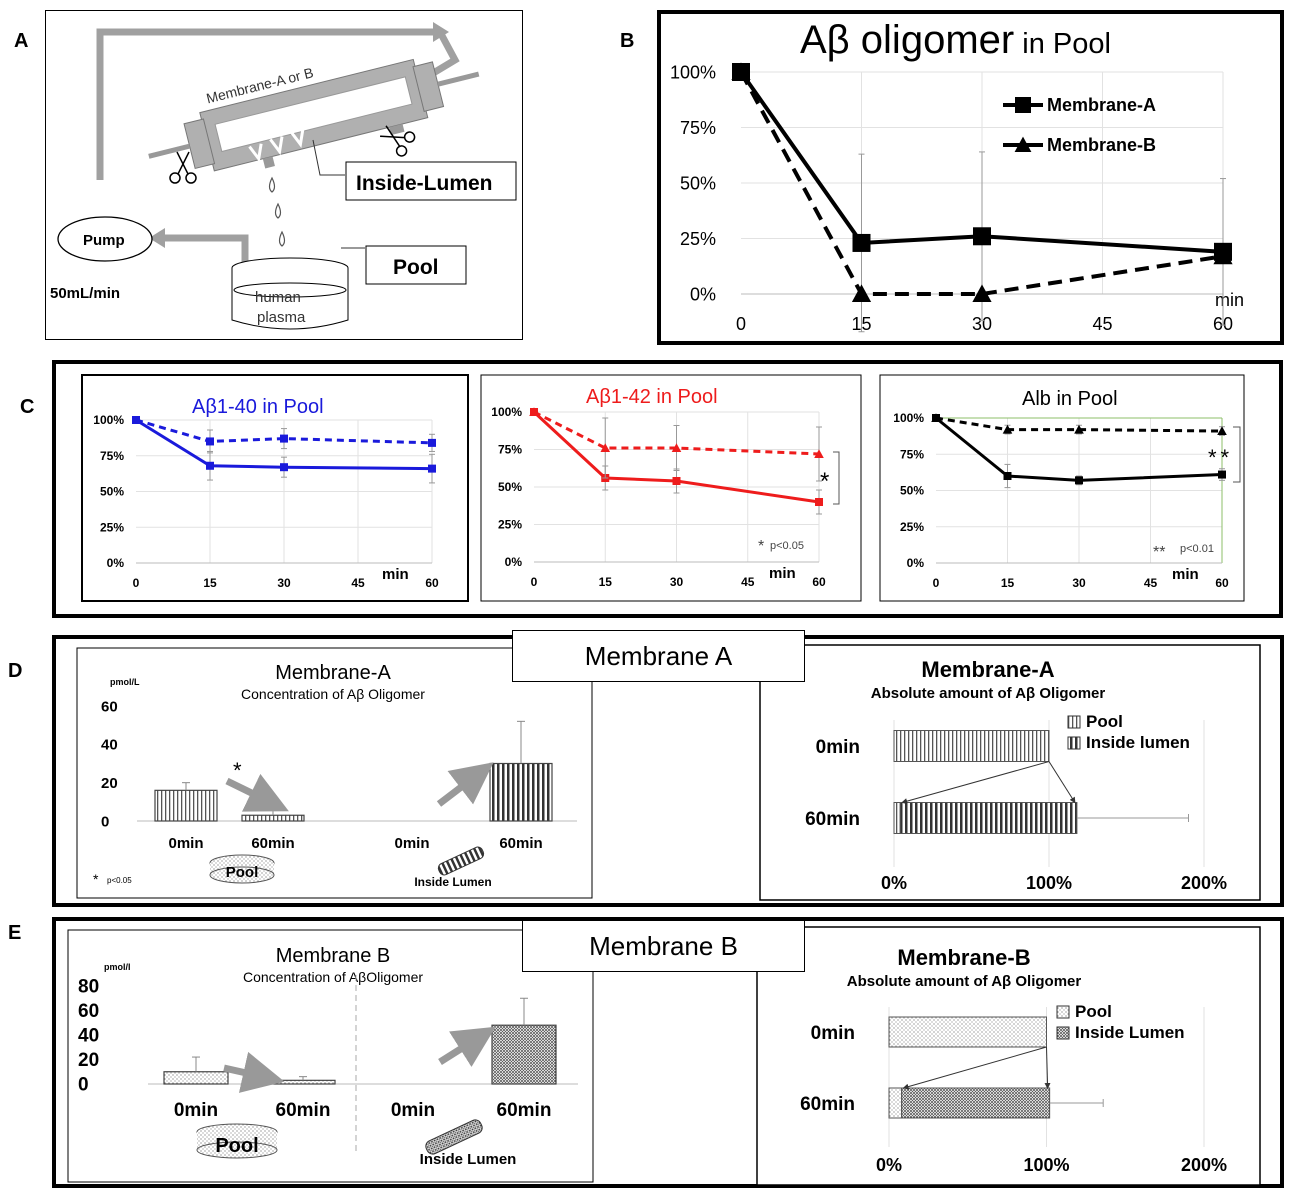 This screenshot has height=1188, width=1289. Describe the element at coordinates (838, 747) in the screenshot. I see `row-label: 0min` at that location.